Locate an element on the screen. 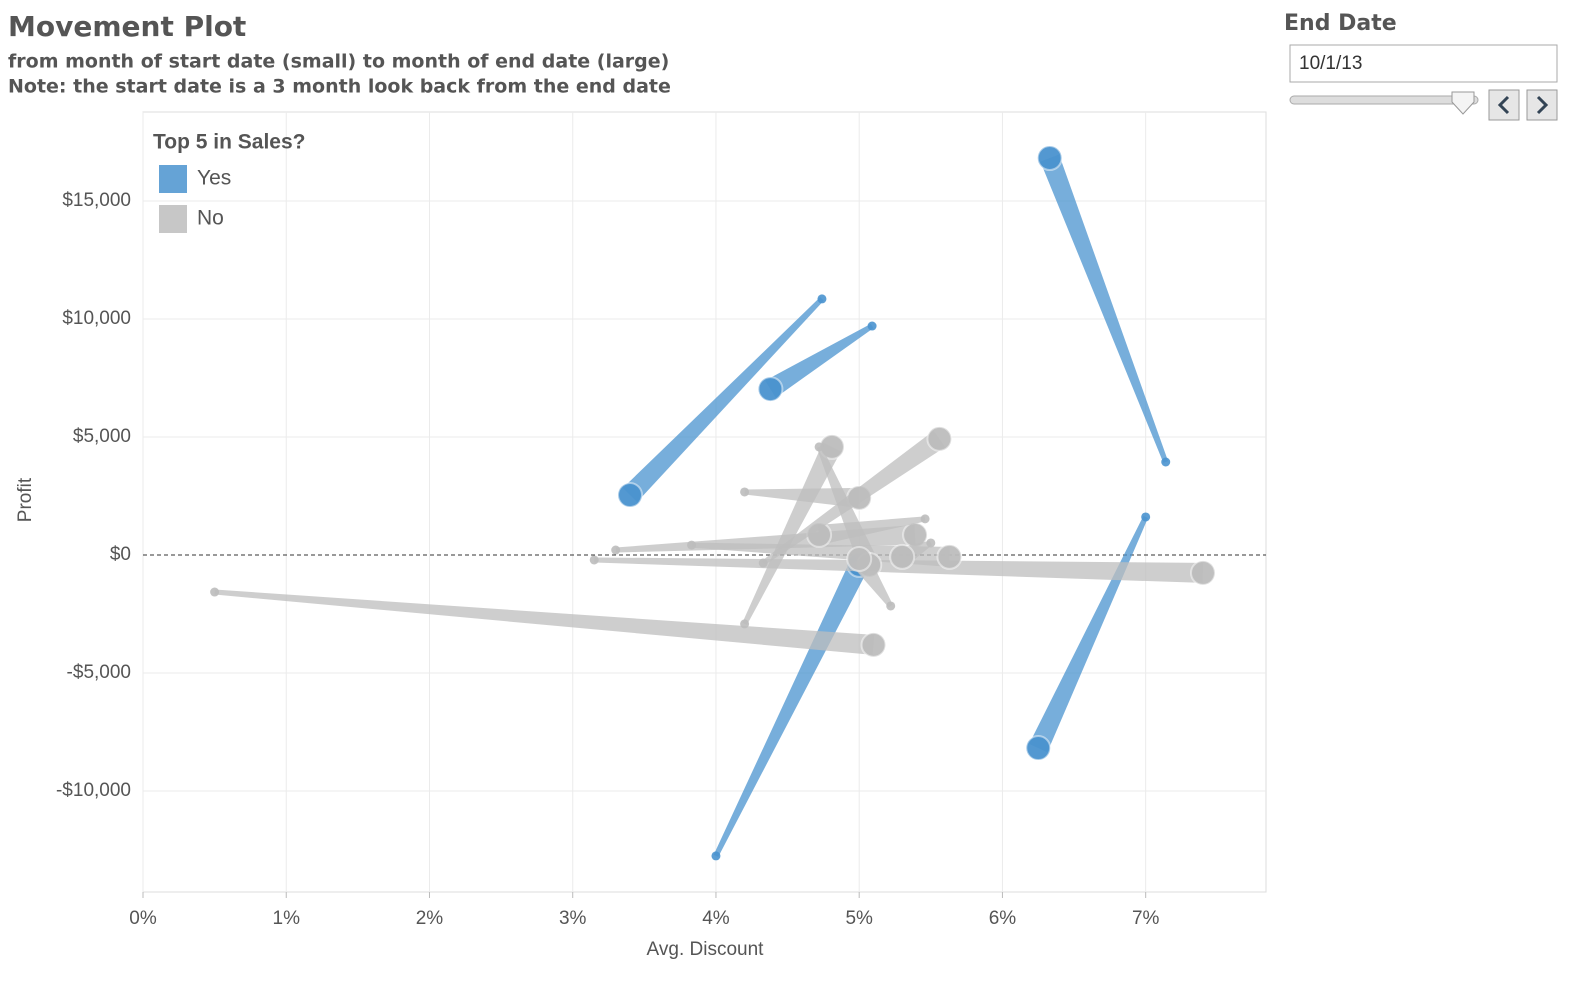  date-input is located at coordinates (1423, 63).